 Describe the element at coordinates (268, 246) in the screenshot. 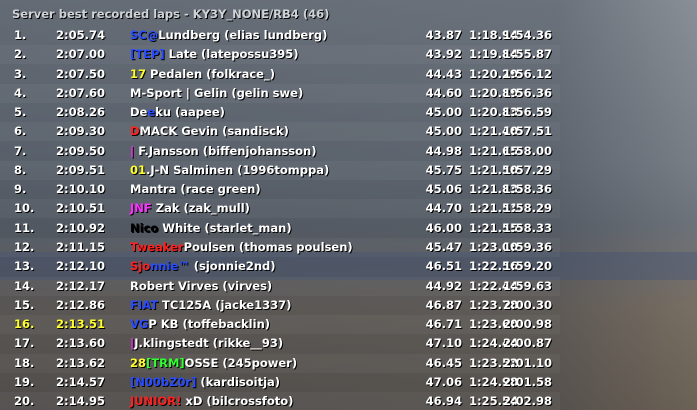

I see `name-part: Poulsen (thomas poulsen)` at that location.